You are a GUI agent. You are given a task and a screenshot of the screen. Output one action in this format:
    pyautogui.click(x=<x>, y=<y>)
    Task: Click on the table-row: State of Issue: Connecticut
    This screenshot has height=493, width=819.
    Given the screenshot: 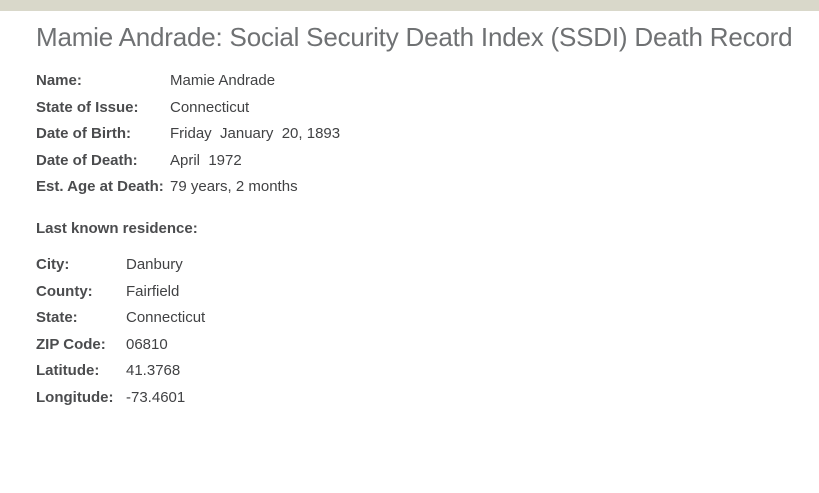 What is the action you would take?
    pyautogui.click(x=188, y=108)
    